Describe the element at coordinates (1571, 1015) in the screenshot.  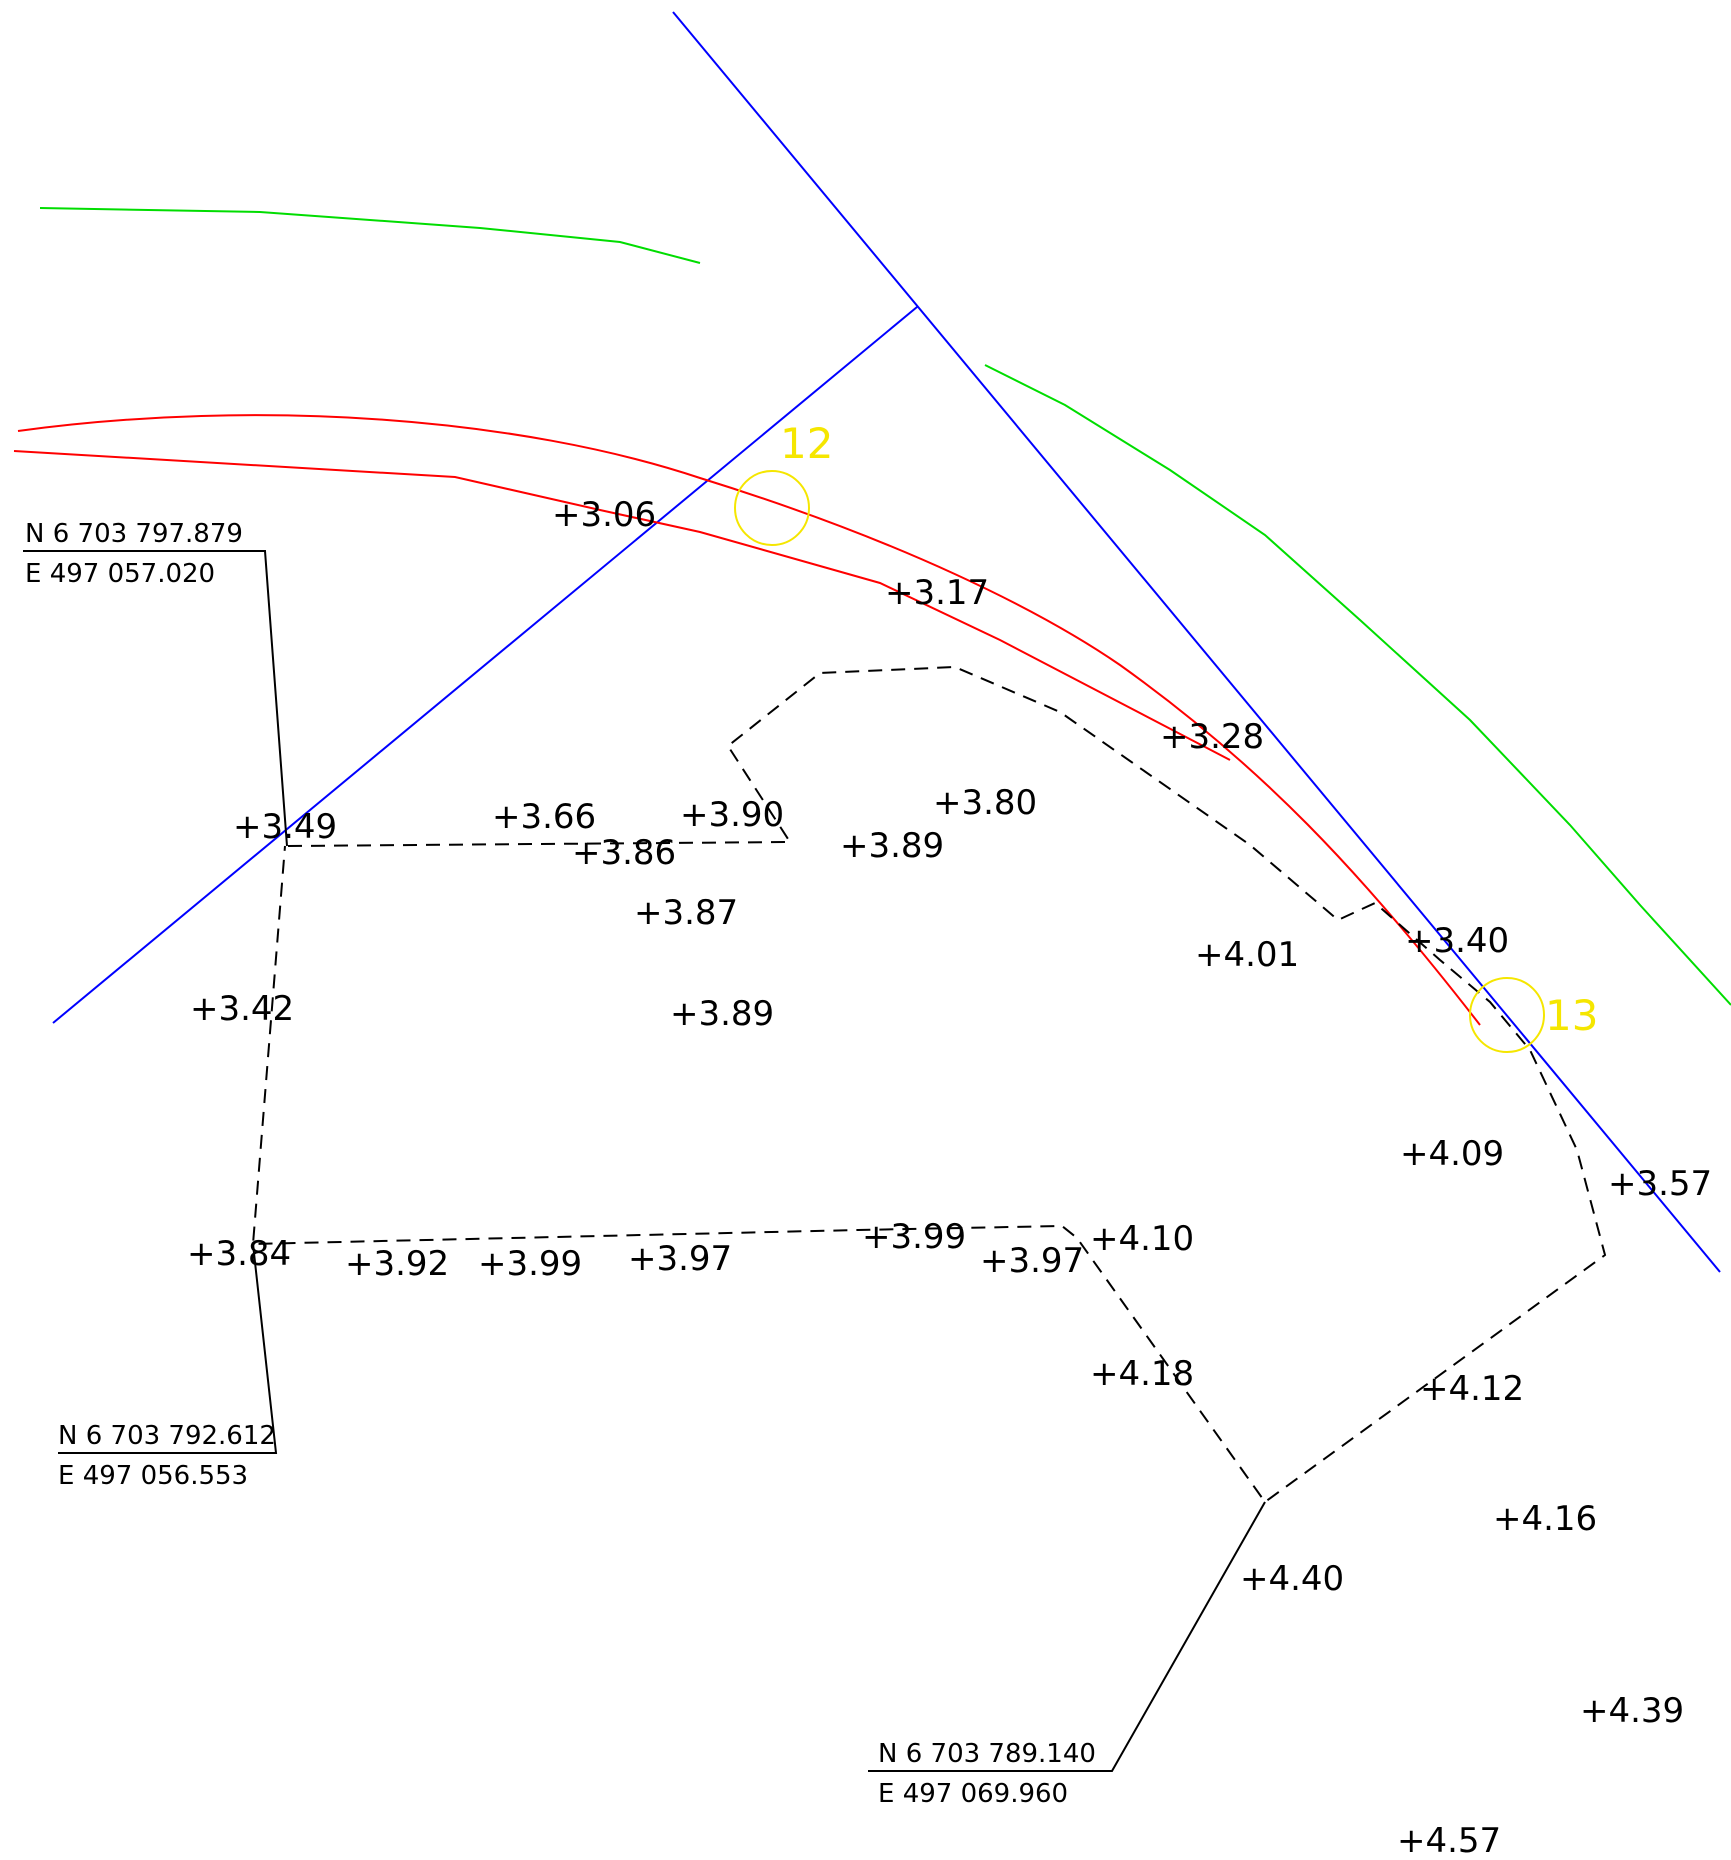
I see `marker-13-label: 13` at that location.